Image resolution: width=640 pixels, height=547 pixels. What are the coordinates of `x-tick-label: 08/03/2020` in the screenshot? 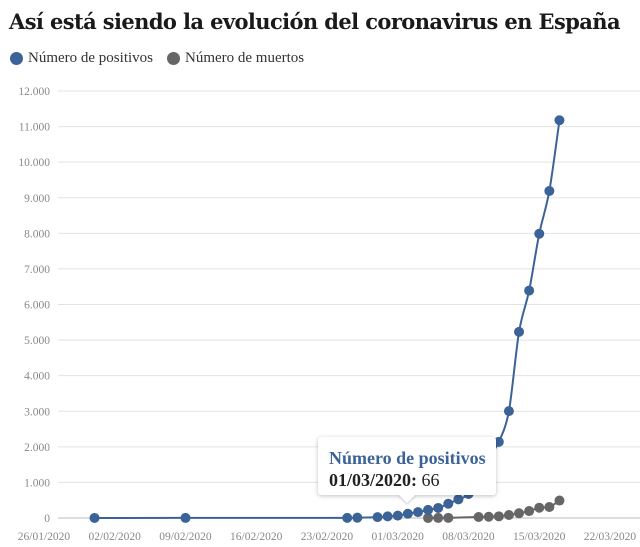 It's located at (468, 537).